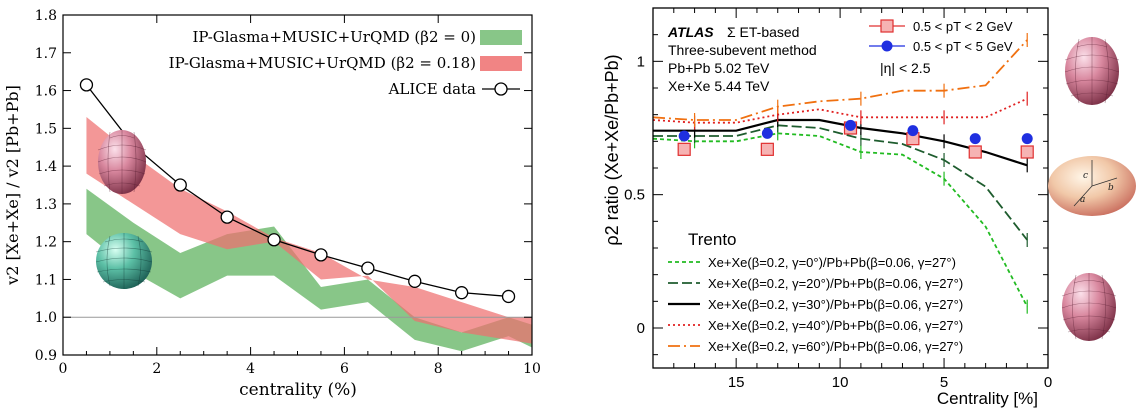 The image size is (1136, 413). I want to click on y-tick-label: 1.4, so click(46, 167).